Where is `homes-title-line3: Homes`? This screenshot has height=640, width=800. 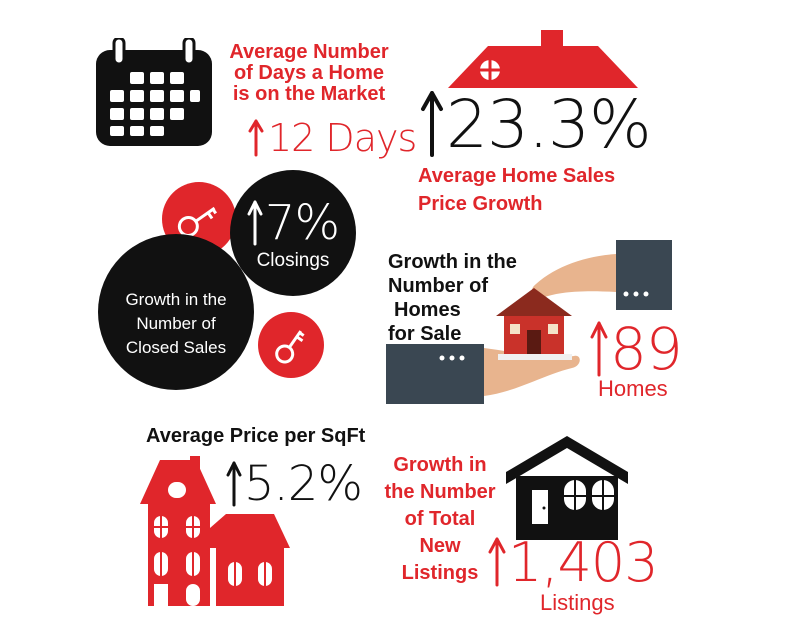
homes-title-line3: Homes is located at coordinates (427, 310).